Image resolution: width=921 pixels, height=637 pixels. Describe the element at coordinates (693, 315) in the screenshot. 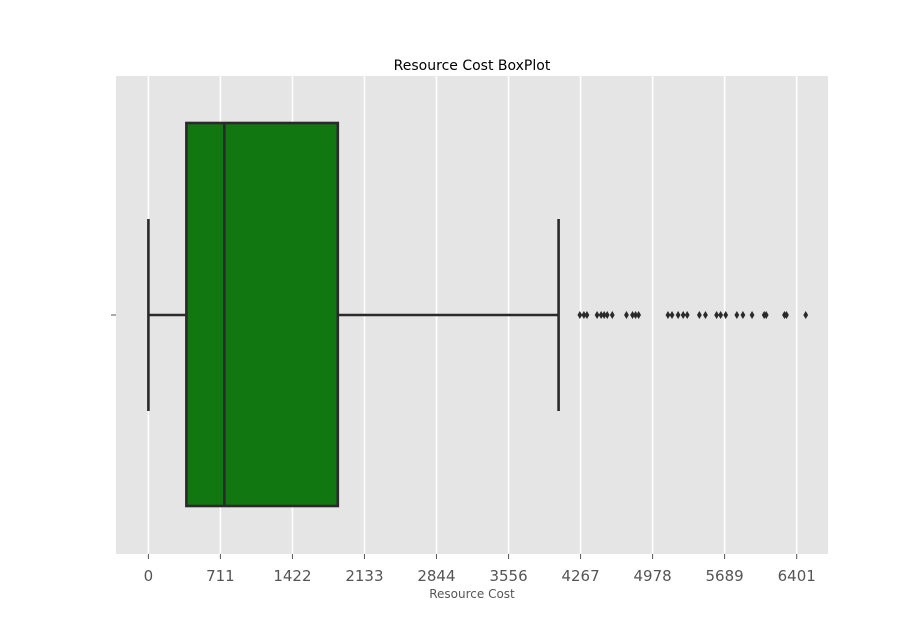

I see `outliers` at that location.